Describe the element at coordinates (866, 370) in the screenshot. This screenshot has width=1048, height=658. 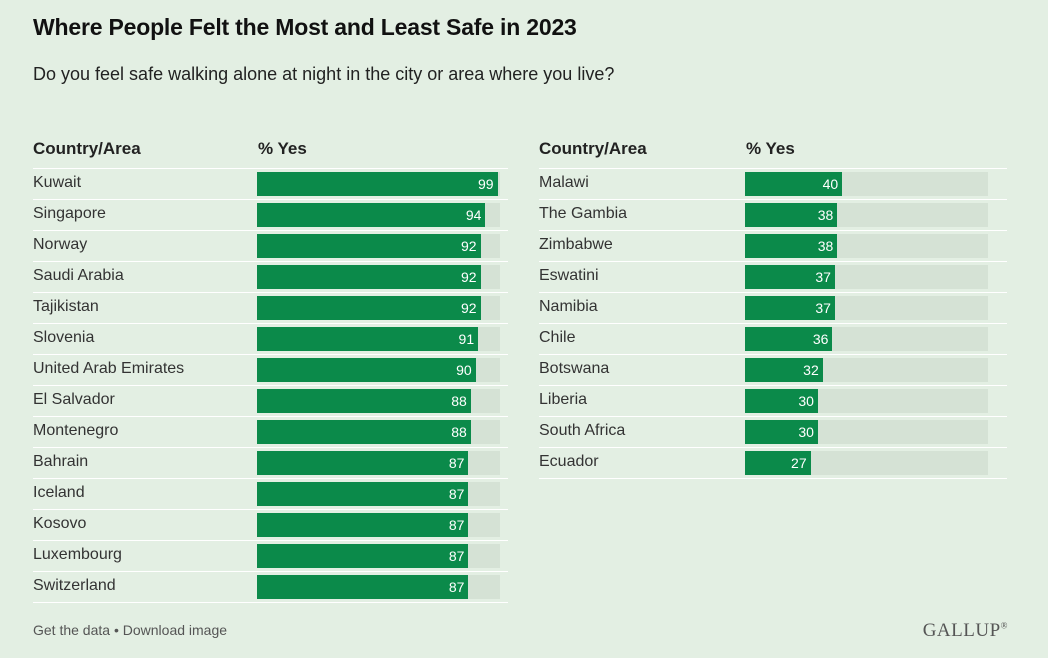
I see `bar-track: 32` at that location.